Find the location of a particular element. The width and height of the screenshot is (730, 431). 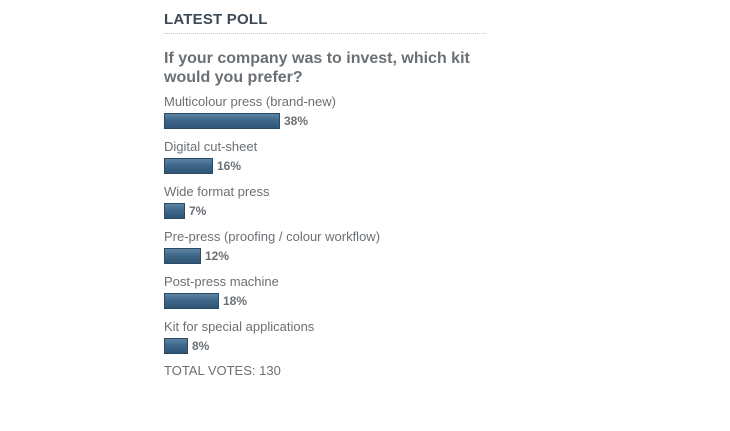

poll-option: Digital cut-sheet 16% is located at coordinates (325, 157).